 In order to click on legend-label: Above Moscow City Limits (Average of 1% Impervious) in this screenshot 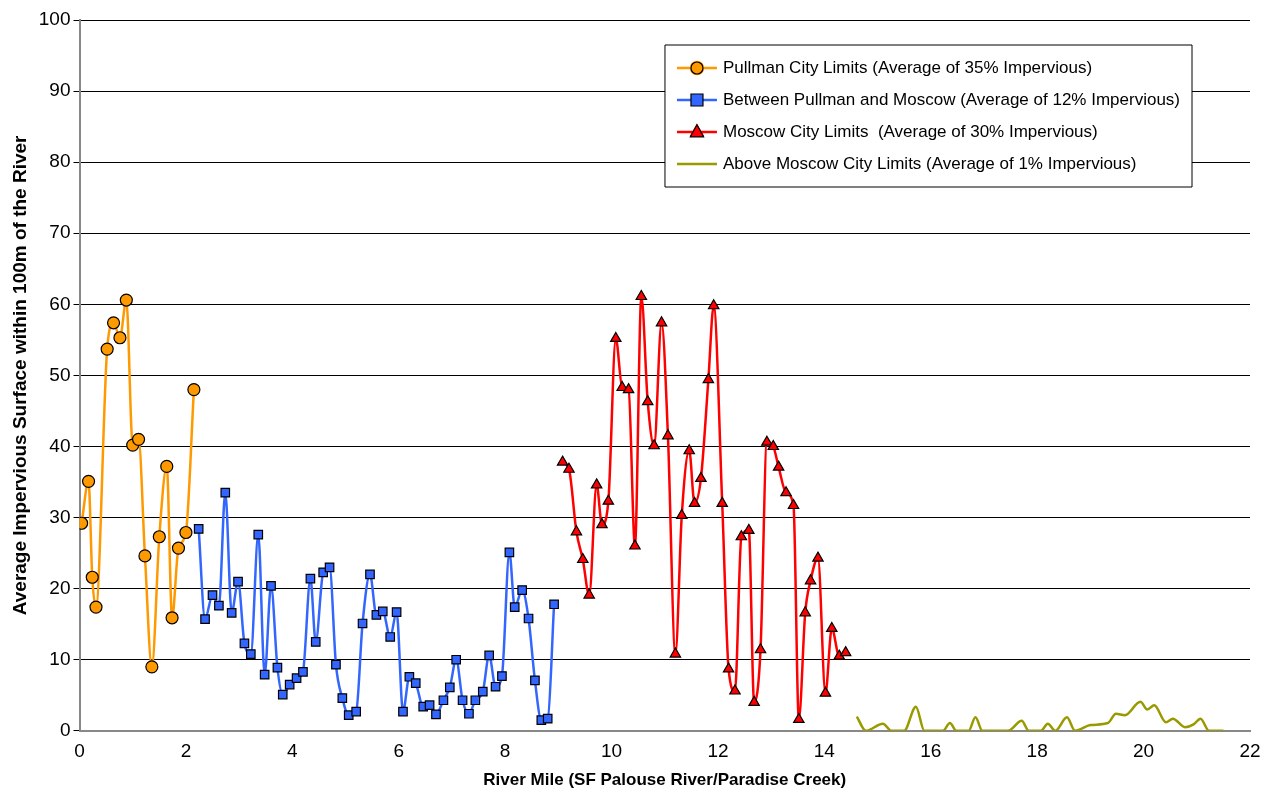, I will do `click(929, 163)`.